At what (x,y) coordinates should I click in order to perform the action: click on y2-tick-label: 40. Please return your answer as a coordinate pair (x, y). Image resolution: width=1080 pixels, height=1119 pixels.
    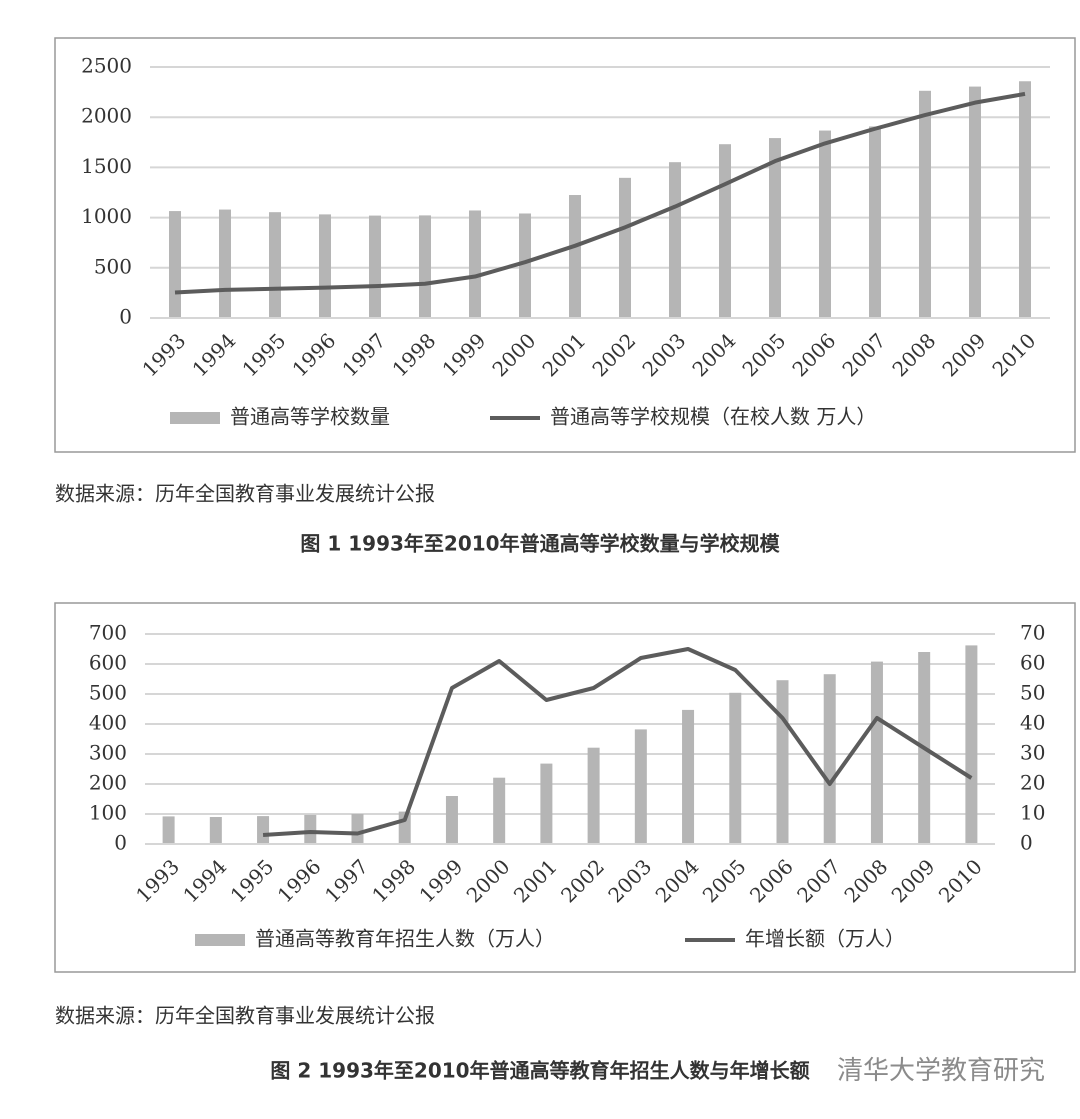
    Looking at the image, I should click on (1032, 723).